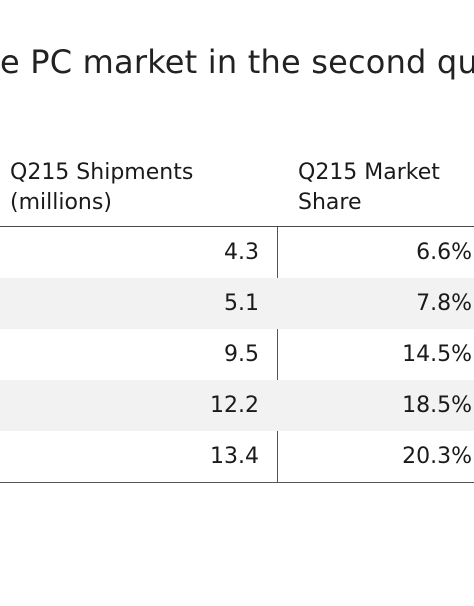 This screenshot has width=474, height=606. I want to click on cell-shipments: 12.2, so click(234, 405).